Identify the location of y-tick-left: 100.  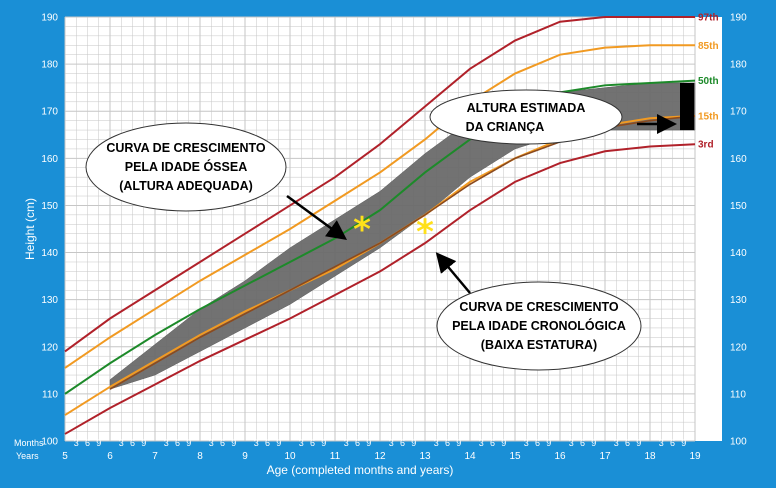
(49, 442).